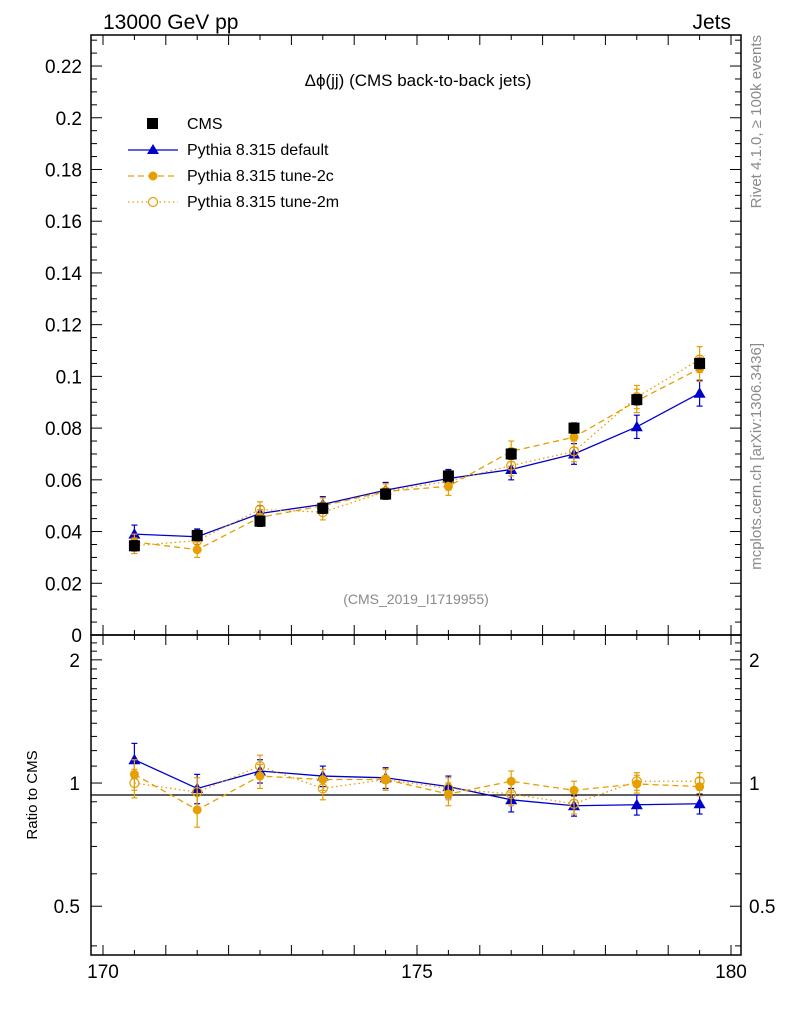 This screenshot has width=786, height=1024. What do you see at coordinates (205, 124) in the screenshot?
I see `legend-label-cms: CMS` at bounding box center [205, 124].